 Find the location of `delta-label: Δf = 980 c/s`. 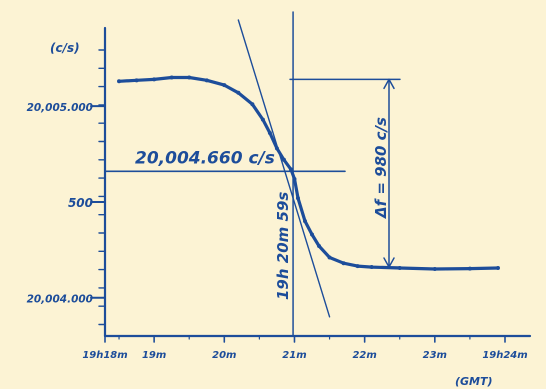

delta-label: Δf = 980 c/s is located at coordinates (381, 168).